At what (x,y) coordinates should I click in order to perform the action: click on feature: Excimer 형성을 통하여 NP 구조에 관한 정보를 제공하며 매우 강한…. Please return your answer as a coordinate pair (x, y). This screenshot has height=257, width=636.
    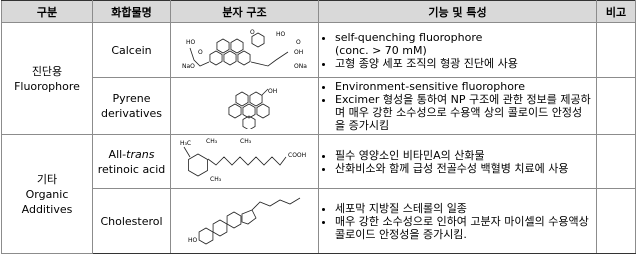
    Looking at the image, I should click on (463, 112).